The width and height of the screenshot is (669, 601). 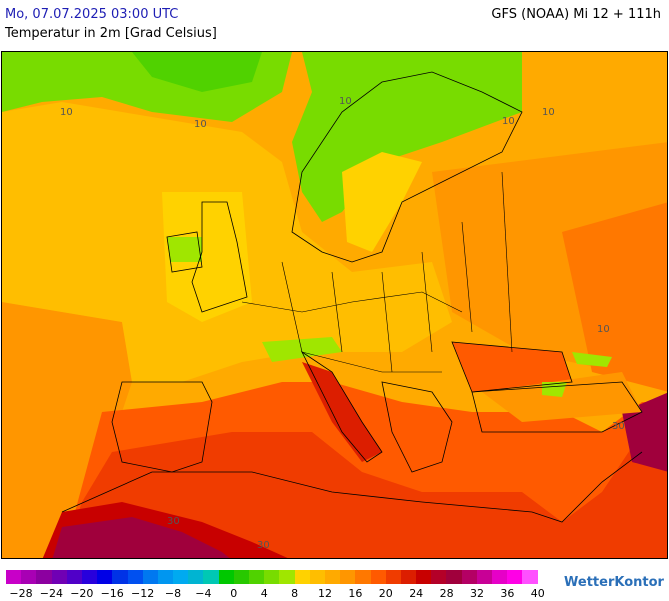 I want to click on colorbar-tick-label: 32, so click(x=477, y=593).